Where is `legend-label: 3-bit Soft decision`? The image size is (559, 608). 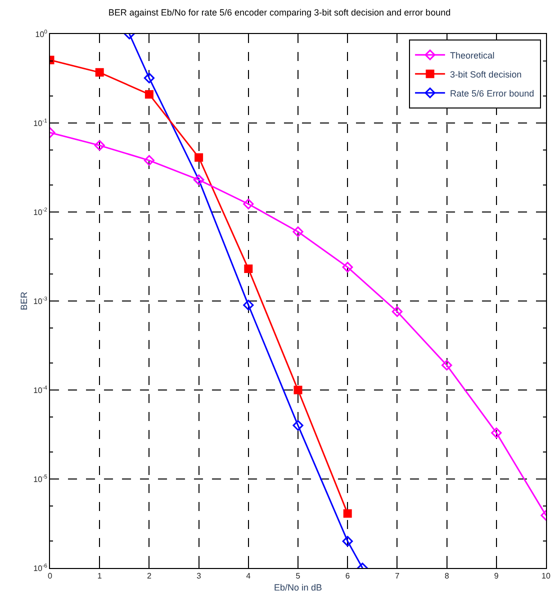
legend-label: 3-bit Soft decision is located at coordinates (486, 74).